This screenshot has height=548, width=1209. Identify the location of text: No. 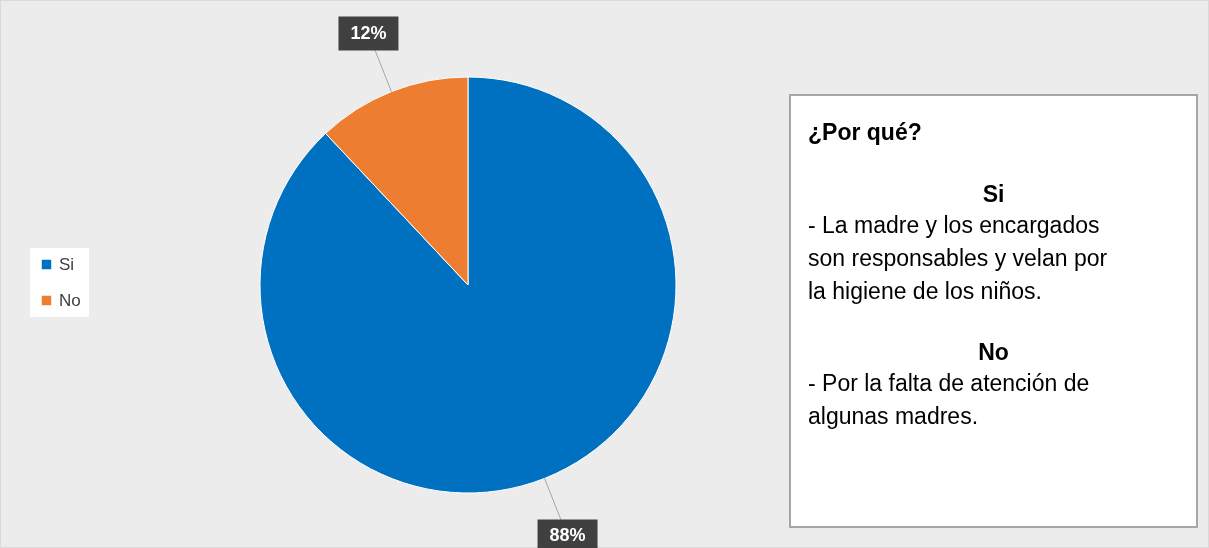
(993, 352).